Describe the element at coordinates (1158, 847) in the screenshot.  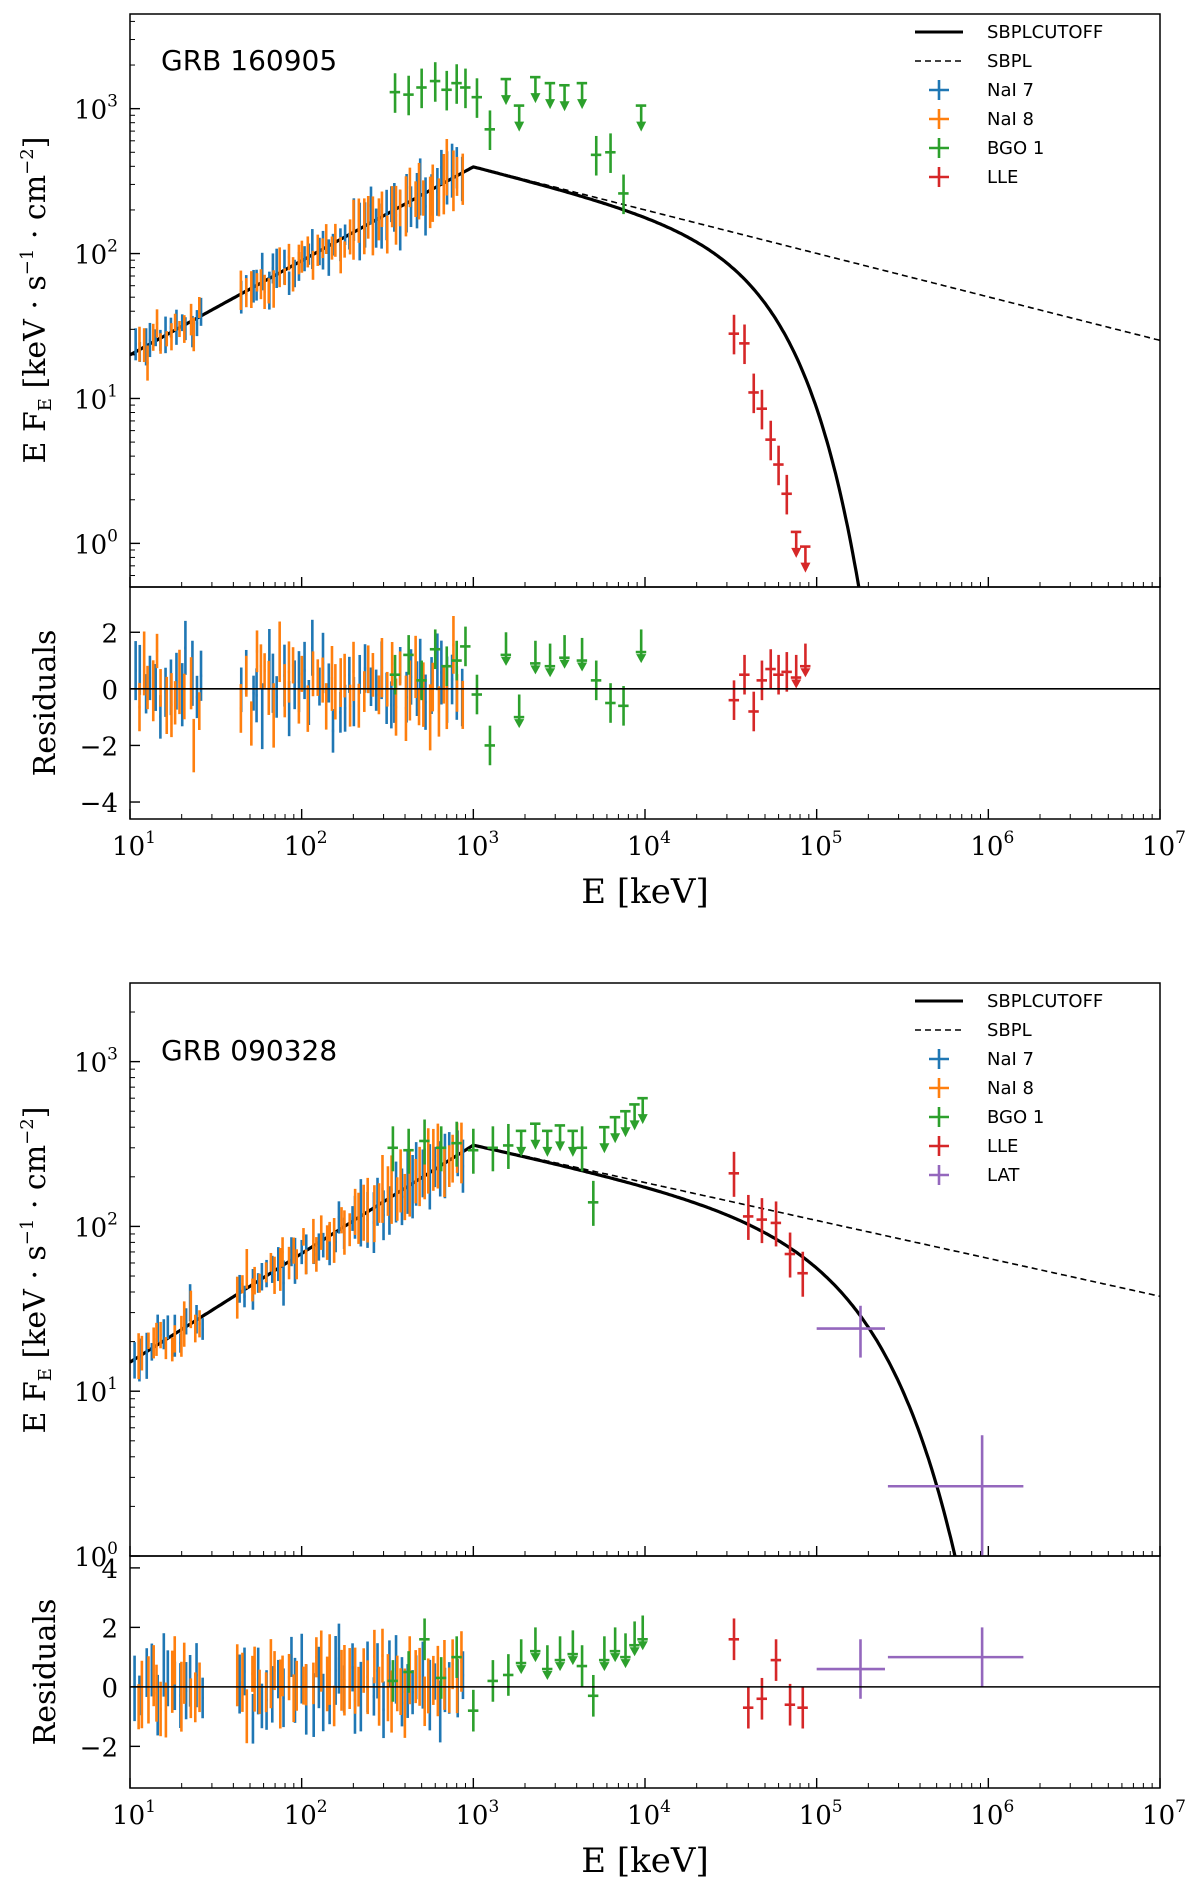
I see `x-tick-base: 10` at that location.